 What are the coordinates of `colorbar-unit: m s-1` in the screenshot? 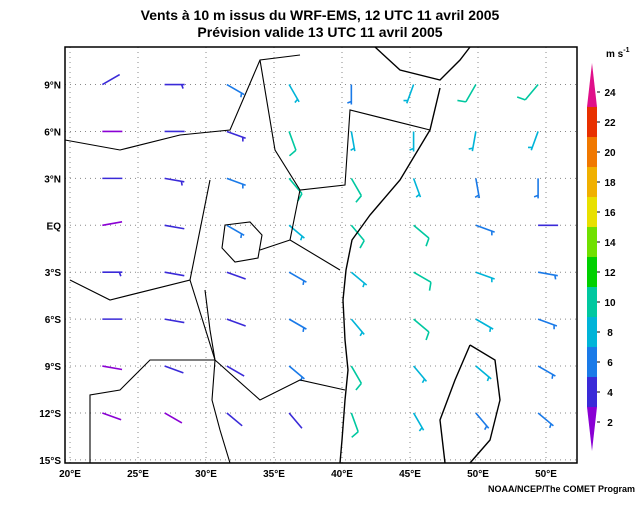 It's located at (618, 53).